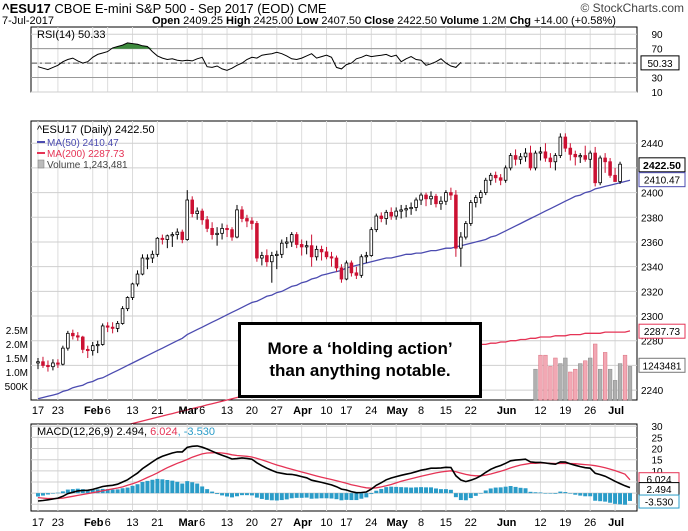 Image resolution: width=688 pixels, height=531 pixels. What do you see at coordinates (188, 523) in the screenshot?
I see `macd-xlabel: Mar` at bounding box center [188, 523].